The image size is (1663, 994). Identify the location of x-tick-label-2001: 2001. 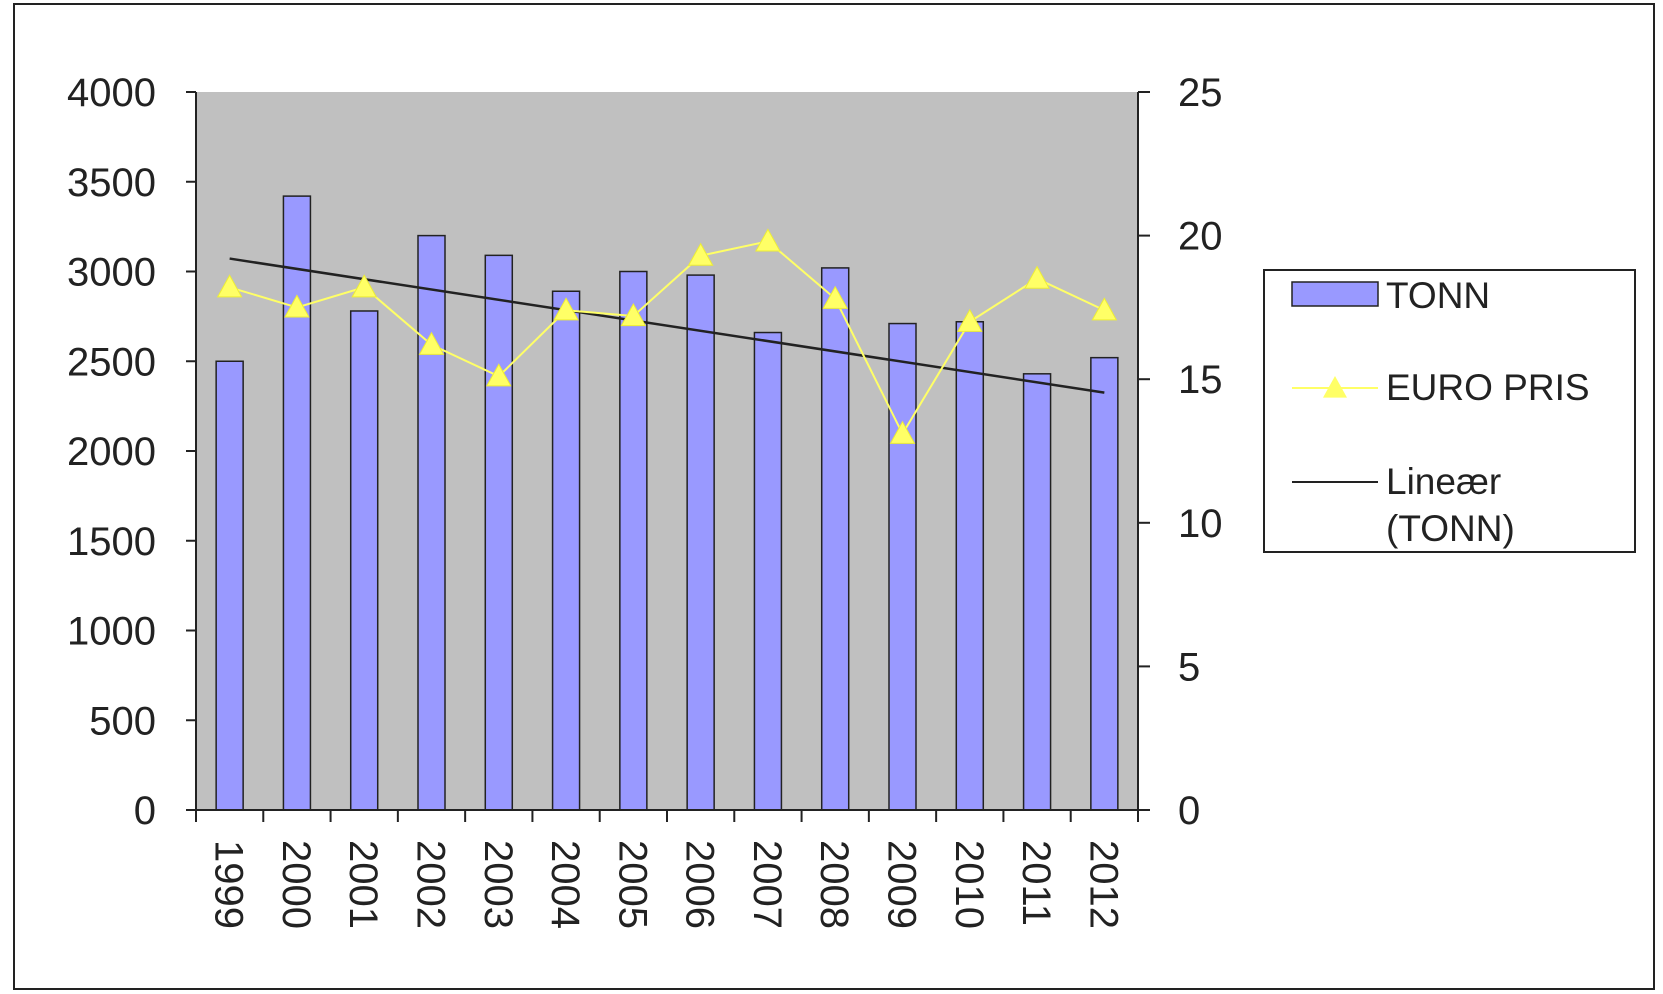
(363, 884).